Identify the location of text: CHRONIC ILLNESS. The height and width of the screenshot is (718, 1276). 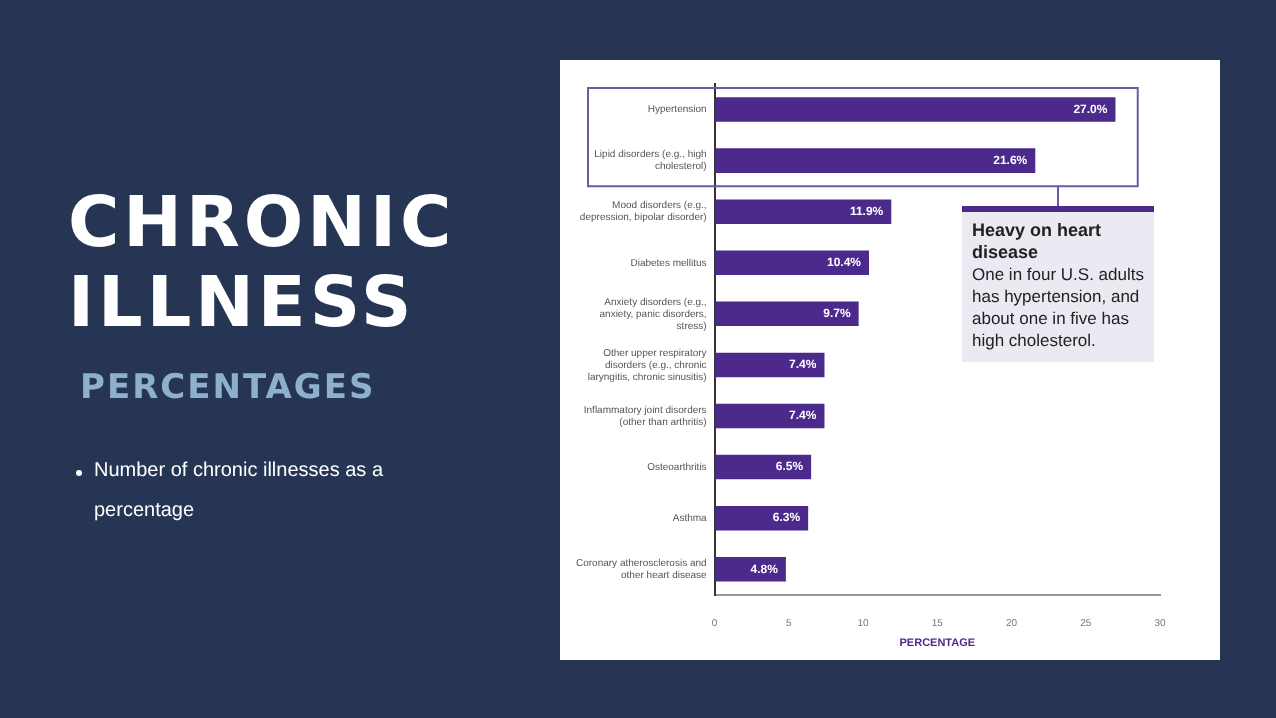
(263, 264).